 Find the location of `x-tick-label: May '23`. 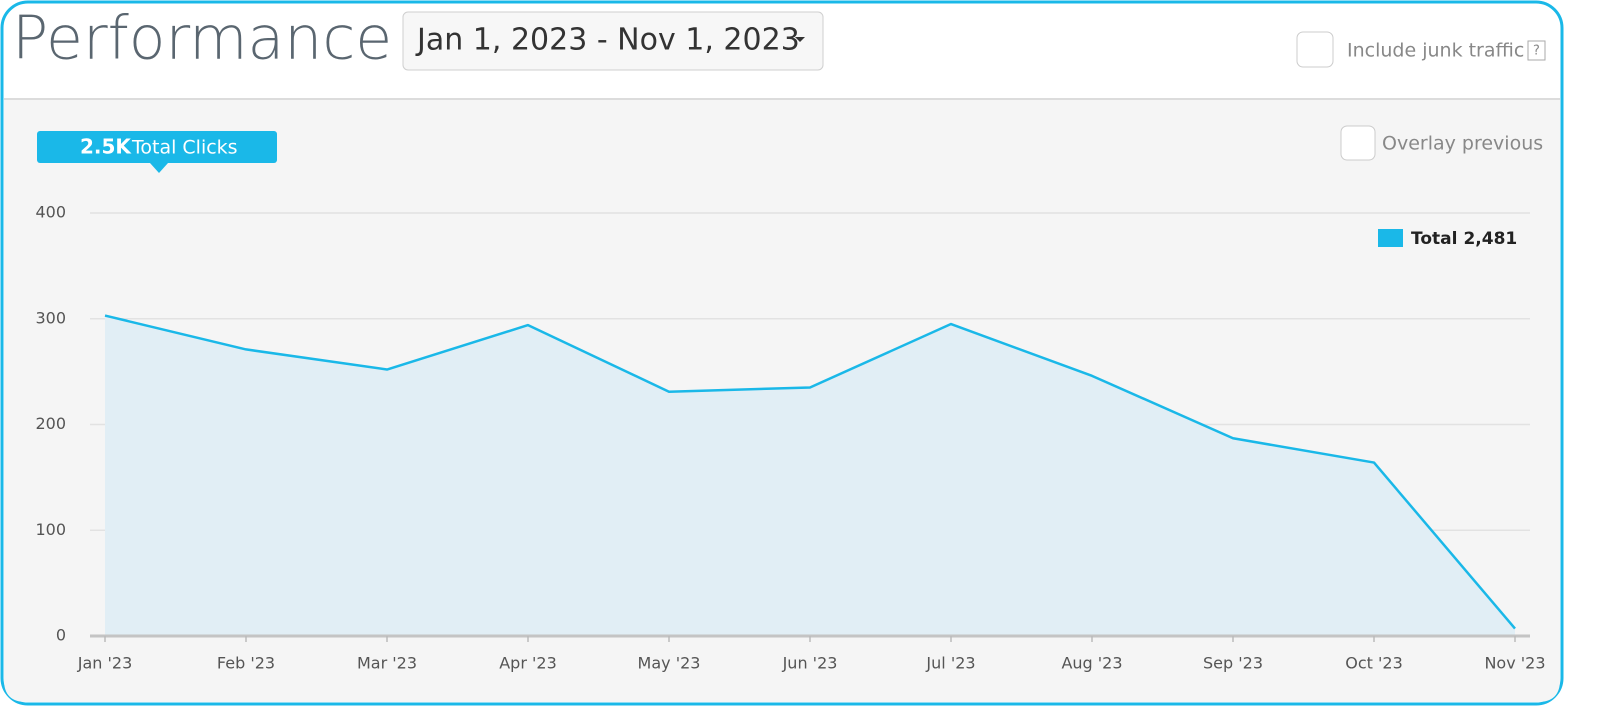

x-tick-label: May '23 is located at coordinates (669, 663).